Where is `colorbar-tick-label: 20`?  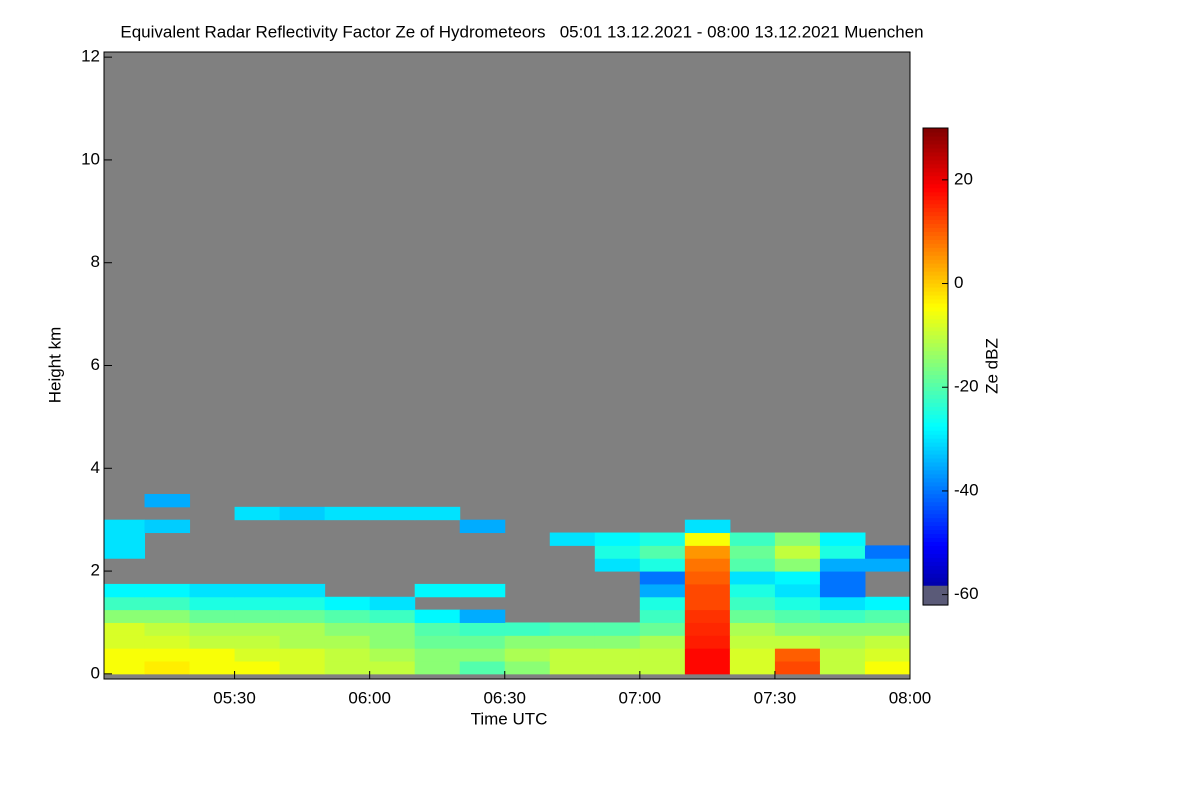
colorbar-tick-label: 20 is located at coordinates (963, 178).